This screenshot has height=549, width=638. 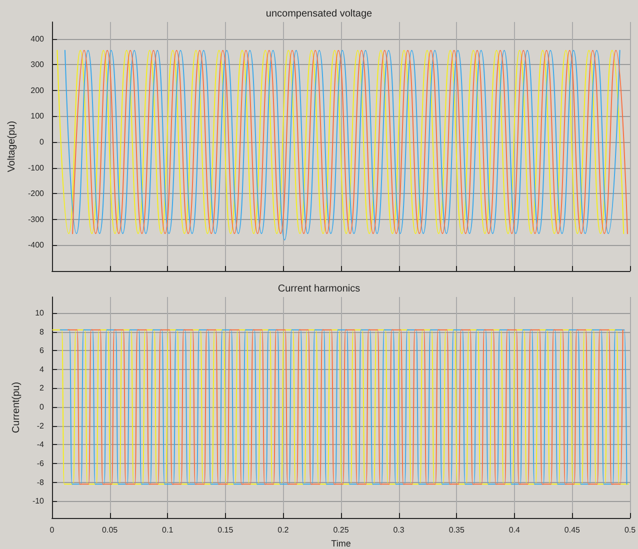 What do you see at coordinates (341, 529) in the screenshot?
I see `x-tick-label: 0.25` at bounding box center [341, 529].